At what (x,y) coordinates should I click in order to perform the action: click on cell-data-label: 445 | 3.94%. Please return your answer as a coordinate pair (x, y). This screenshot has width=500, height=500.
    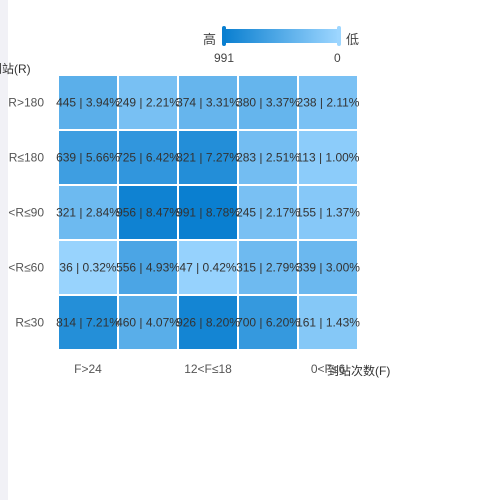
    Looking at the image, I should click on (88, 103).